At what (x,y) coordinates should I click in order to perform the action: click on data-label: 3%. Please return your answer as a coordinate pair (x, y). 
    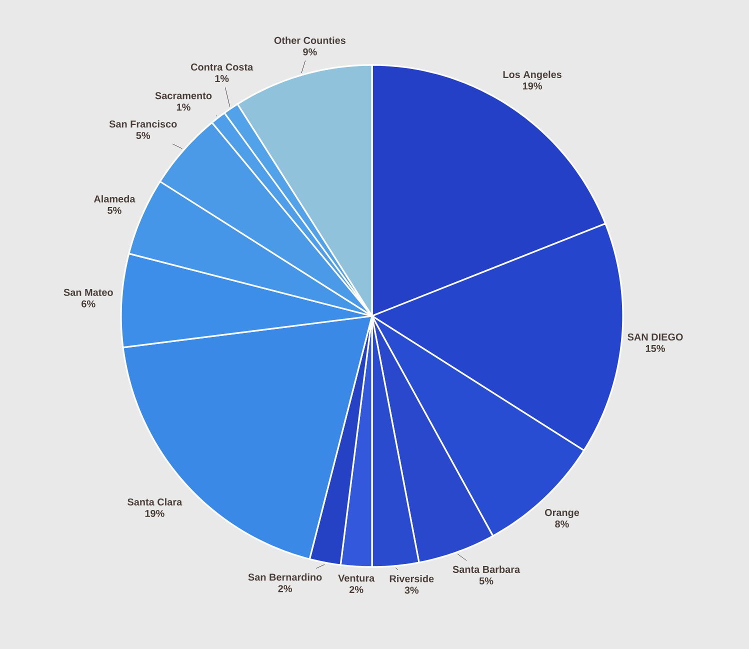
    Looking at the image, I should click on (411, 590).